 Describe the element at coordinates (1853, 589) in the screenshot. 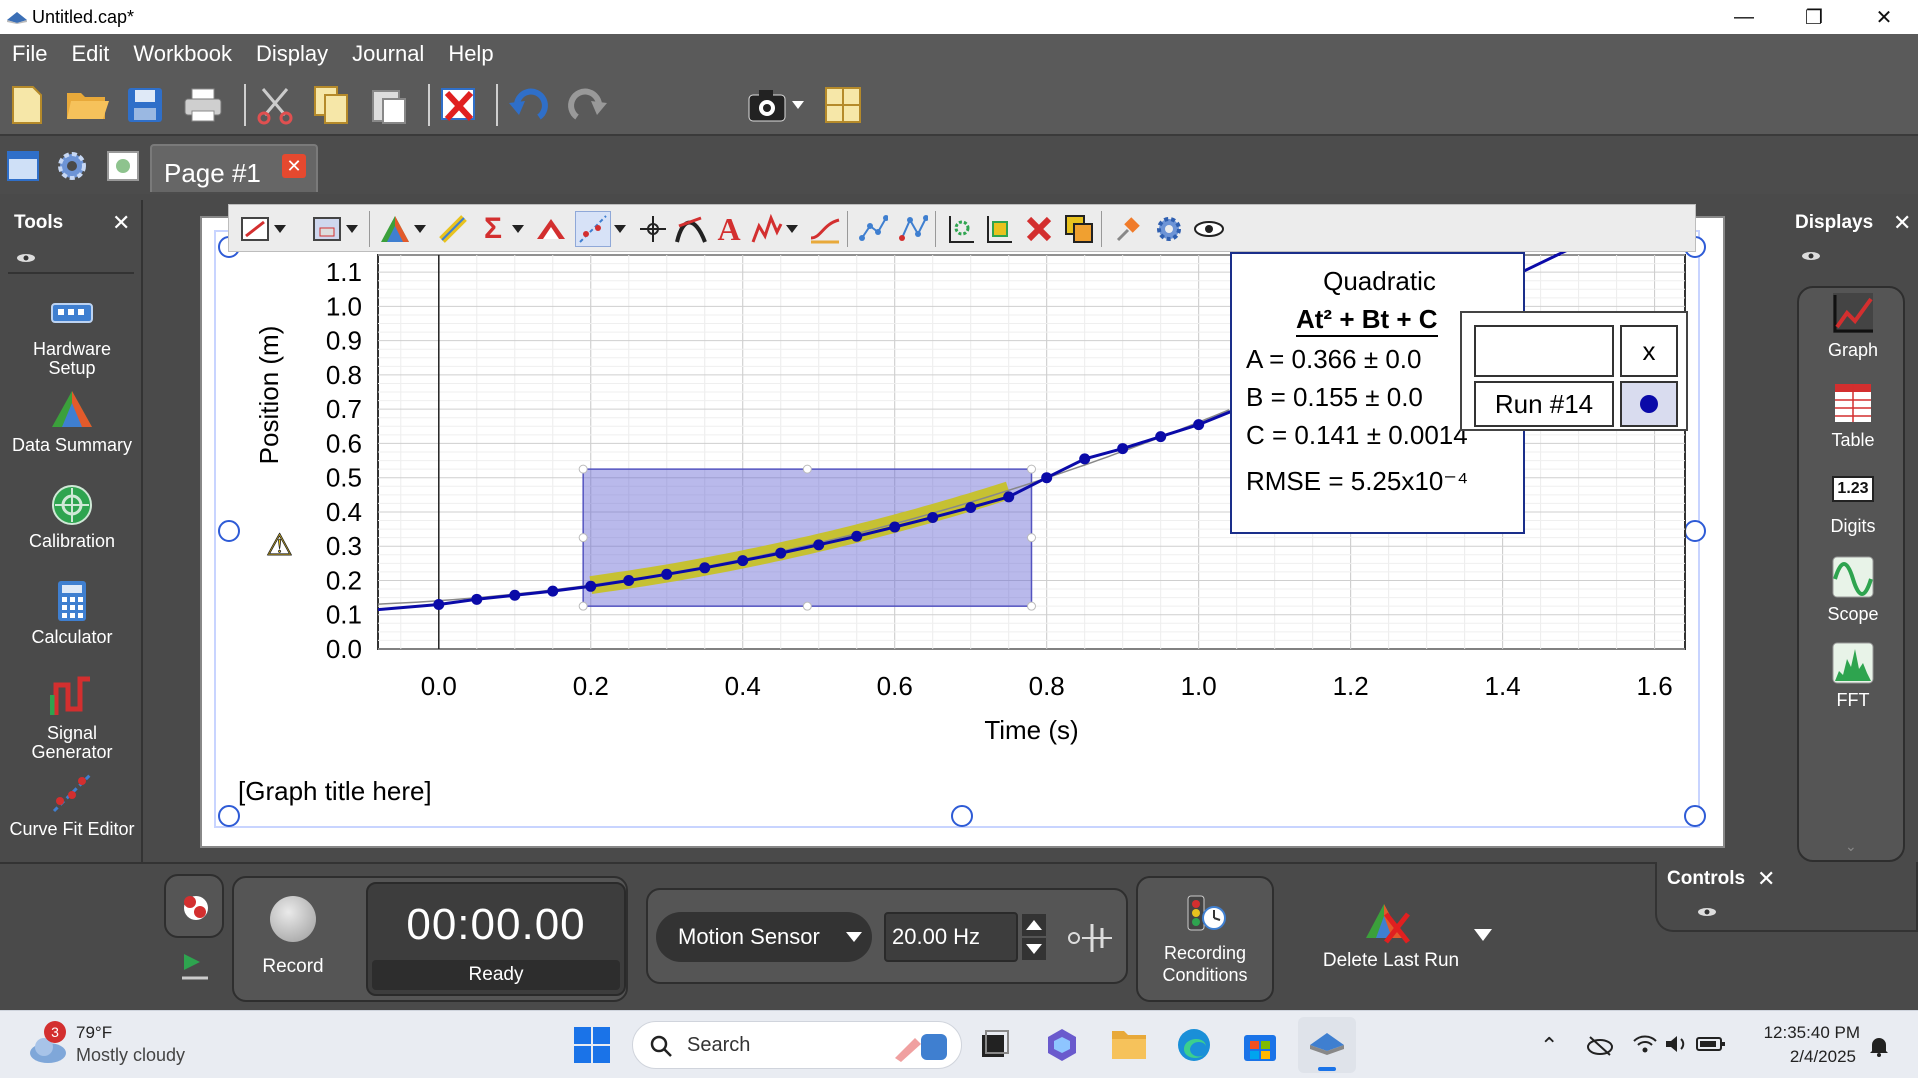

I see `display-scope: Scope` at that location.